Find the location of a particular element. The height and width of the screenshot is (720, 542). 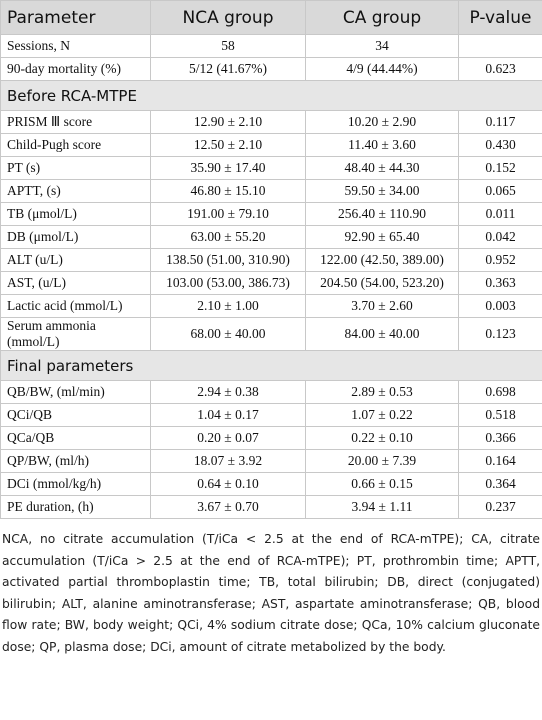

table-cell: DB (μmol/L) is located at coordinates (75, 237).